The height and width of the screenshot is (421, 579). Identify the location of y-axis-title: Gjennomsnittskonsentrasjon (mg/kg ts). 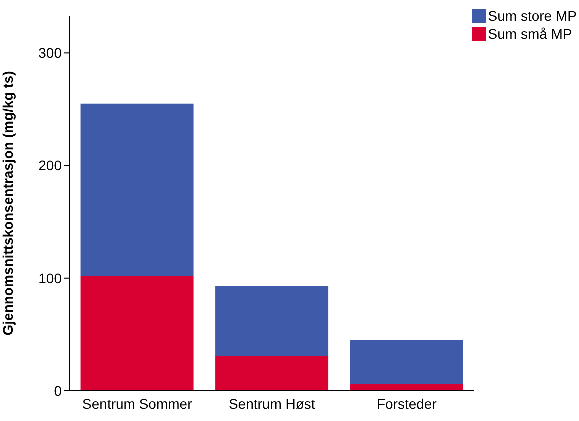
(8, 203).